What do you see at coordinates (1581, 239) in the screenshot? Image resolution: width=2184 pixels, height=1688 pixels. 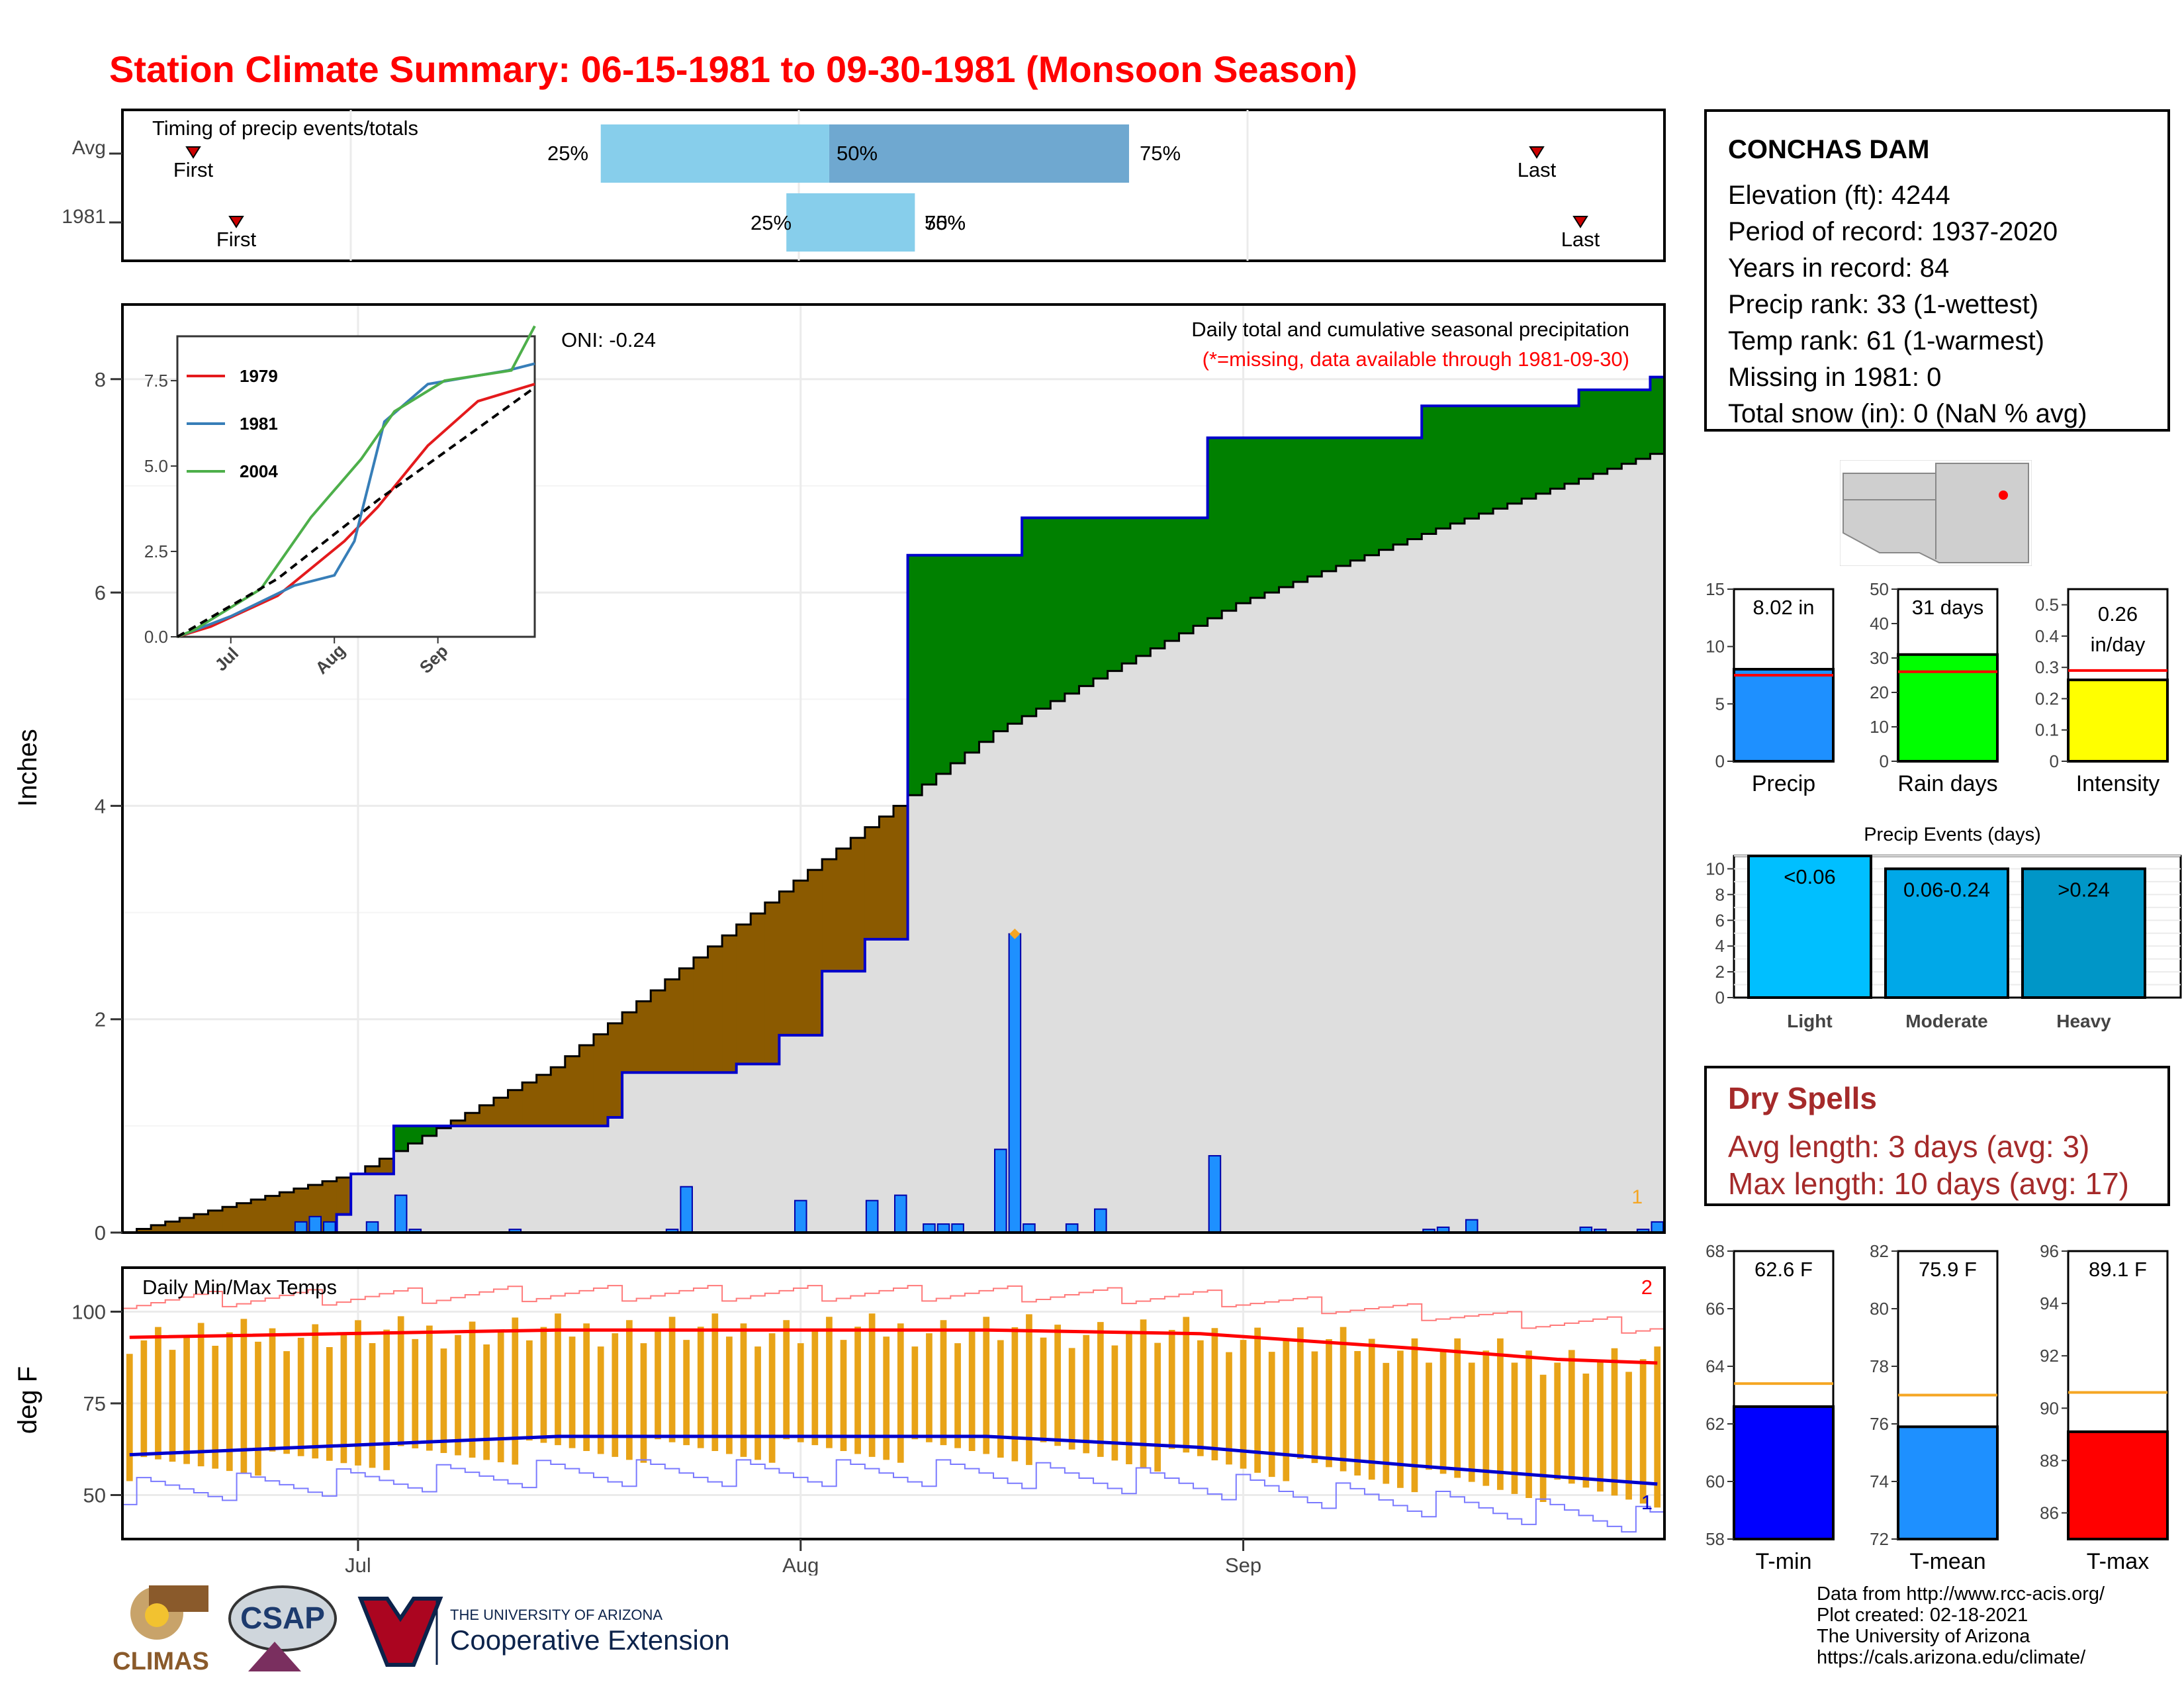 I see `y1981-last-label: Last` at bounding box center [1581, 239].